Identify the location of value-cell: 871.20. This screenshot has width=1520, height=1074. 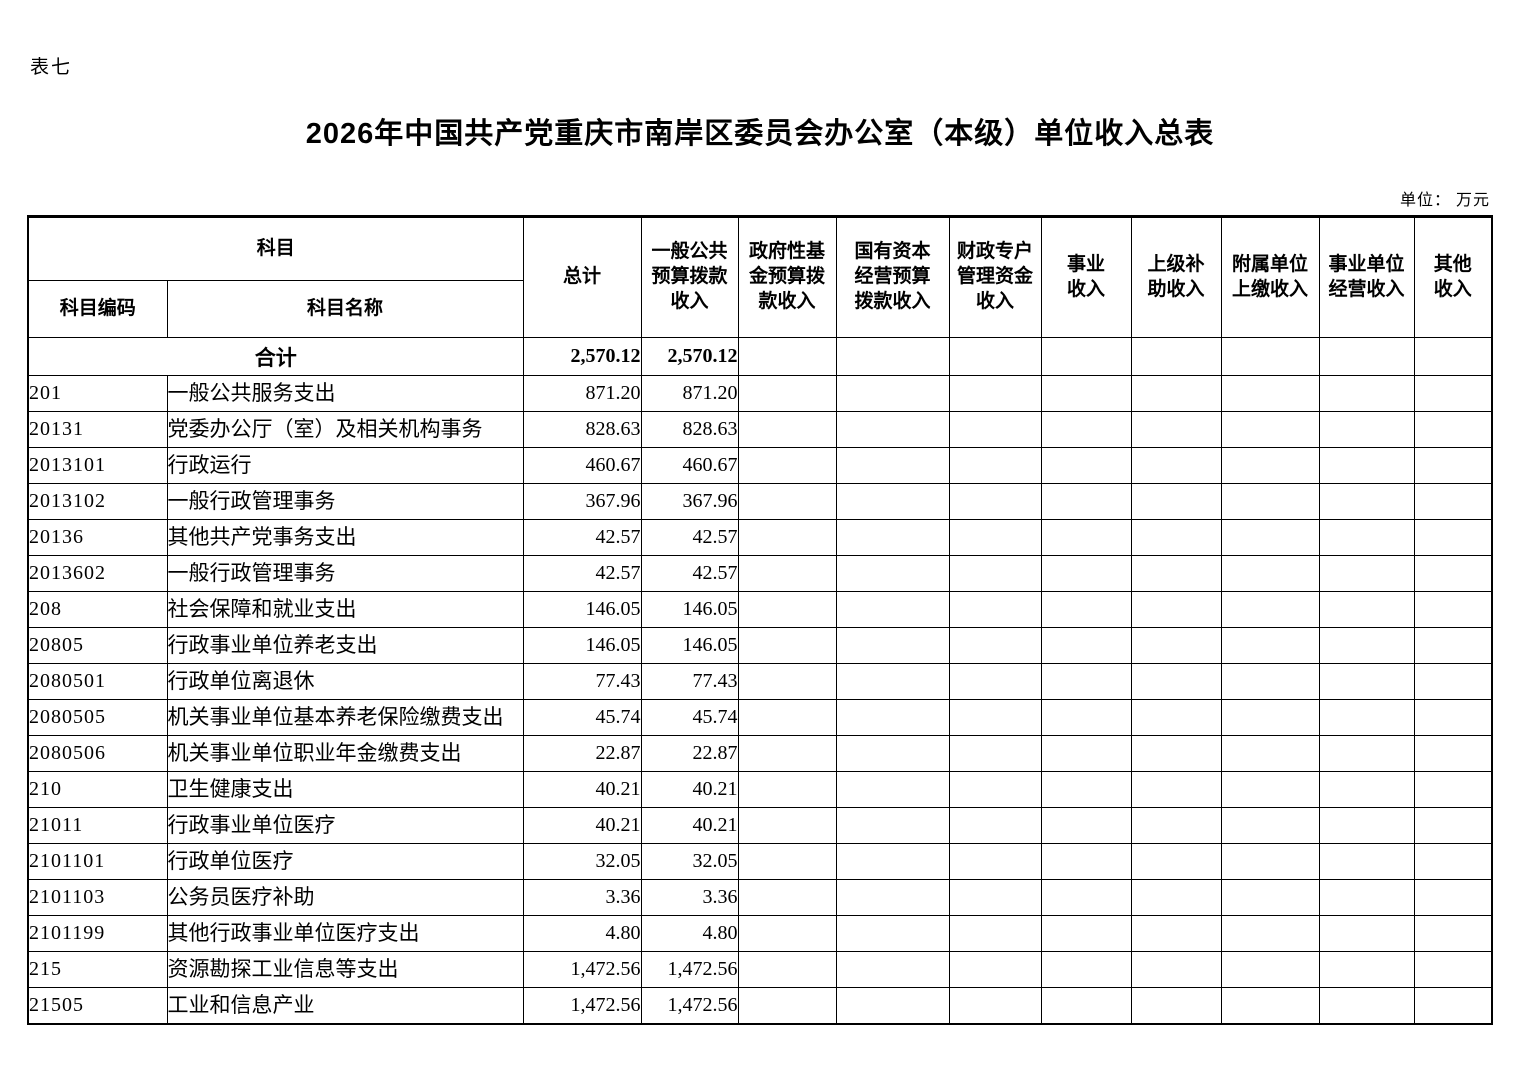
(582, 393).